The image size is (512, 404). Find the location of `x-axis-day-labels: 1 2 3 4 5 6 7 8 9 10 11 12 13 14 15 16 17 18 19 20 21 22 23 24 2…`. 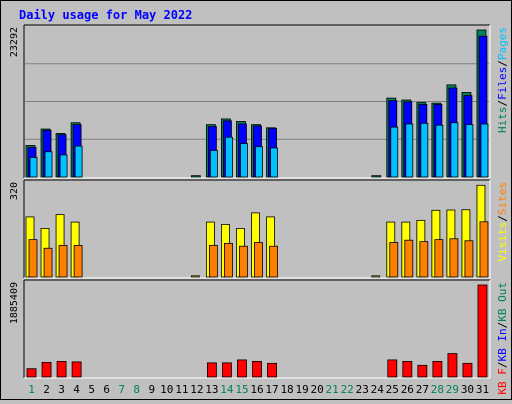

x-axis-day-labels: 1 2 3 4 5 6 7 8 9 10 11 12 13 14 15 16 17 18 19 20 21 22 23 24 2… is located at coordinates (258, 389).